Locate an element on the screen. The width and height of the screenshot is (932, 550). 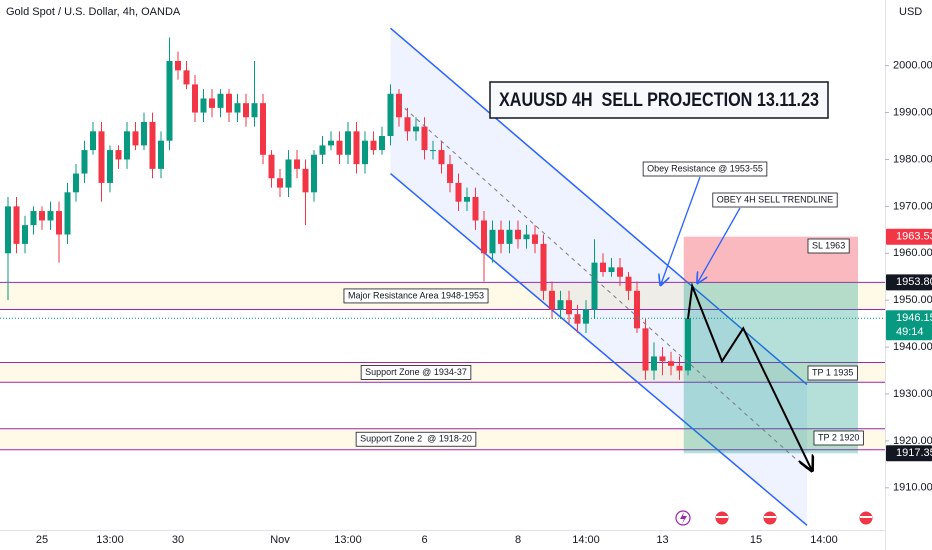
x-tick-label: 8 is located at coordinates (518, 540).